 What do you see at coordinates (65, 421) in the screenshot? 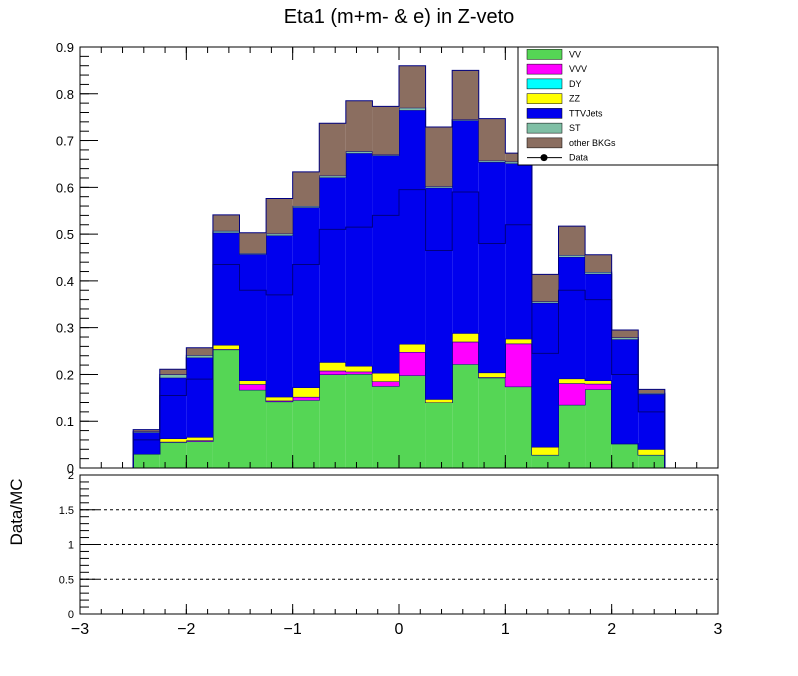
I see `y-tick-label: 0.1` at bounding box center [65, 421].